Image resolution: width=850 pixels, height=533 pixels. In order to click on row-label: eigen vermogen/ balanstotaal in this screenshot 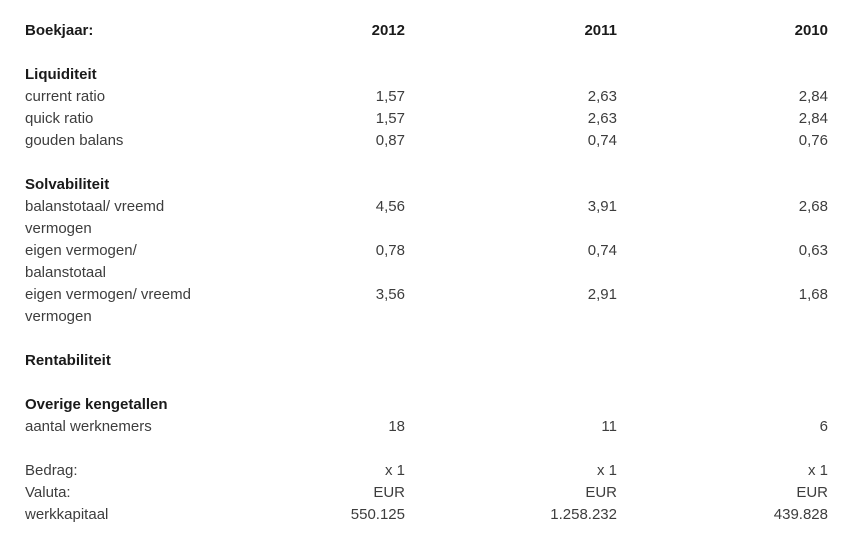, I will do `click(81, 261)`.